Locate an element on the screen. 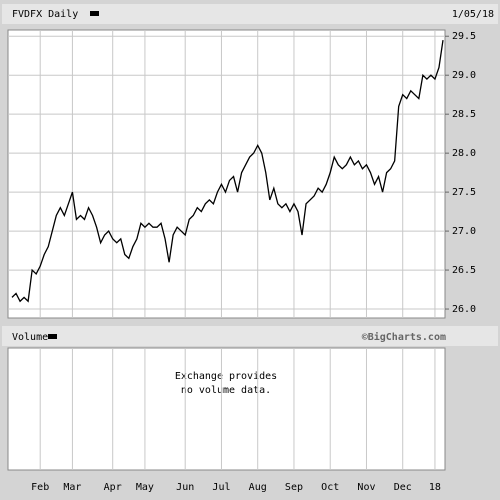 The height and width of the screenshot is (500, 500). x-tick-label: Sep is located at coordinates (294, 487).